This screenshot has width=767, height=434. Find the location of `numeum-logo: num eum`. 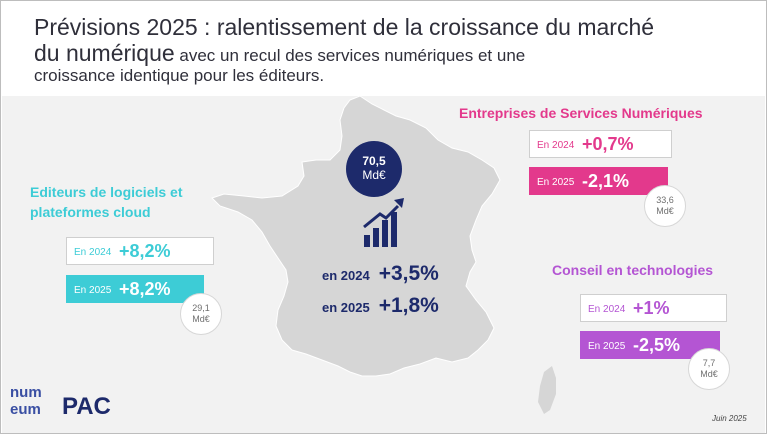

numeum-logo: num eum is located at coordinates (26, 401).